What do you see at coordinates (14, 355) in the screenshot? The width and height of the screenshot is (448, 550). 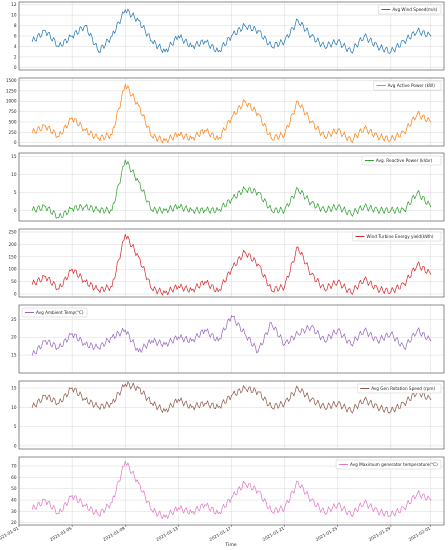 I see `y-tick-label: 15` at bounding box center [14, 355].